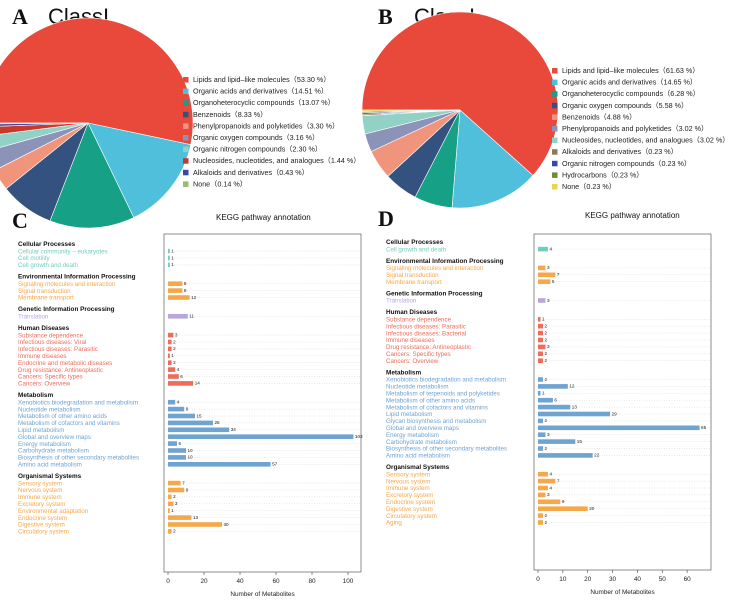  I want to click on x-tick-label: 100, so click(348, 581).